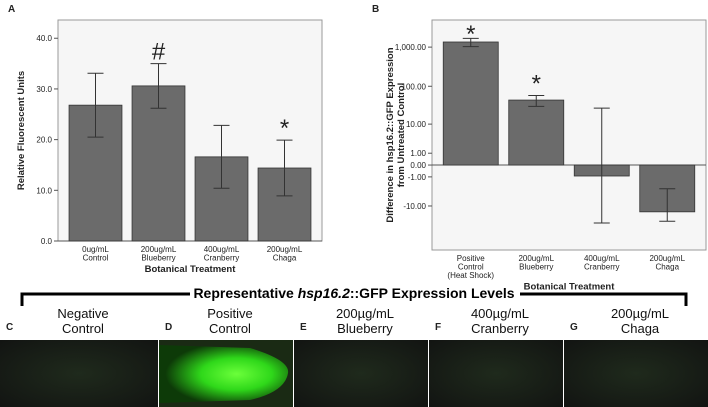 This screenshot has width=708, height=407. What do you see at coordinates (95, 249) in the screenshot?
I see `x-tick-label-line: 0ug/mL` at bounding box center [95, 249].